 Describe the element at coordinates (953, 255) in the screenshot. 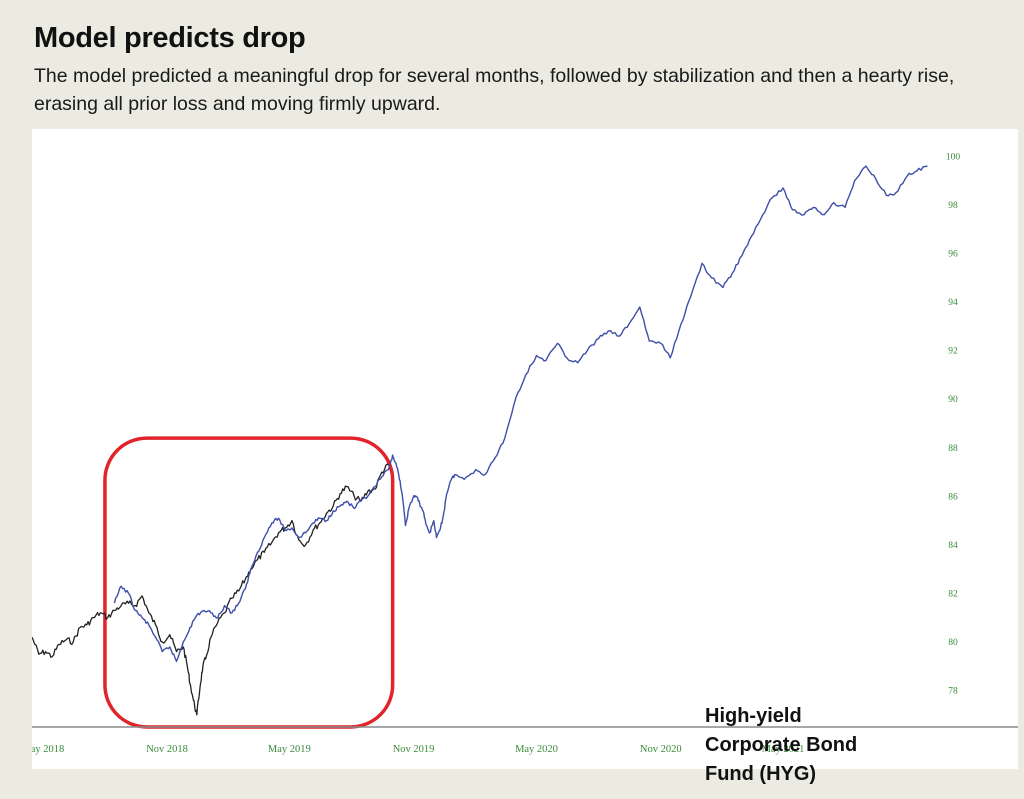

I see `y-tick-label: 96` at that location.